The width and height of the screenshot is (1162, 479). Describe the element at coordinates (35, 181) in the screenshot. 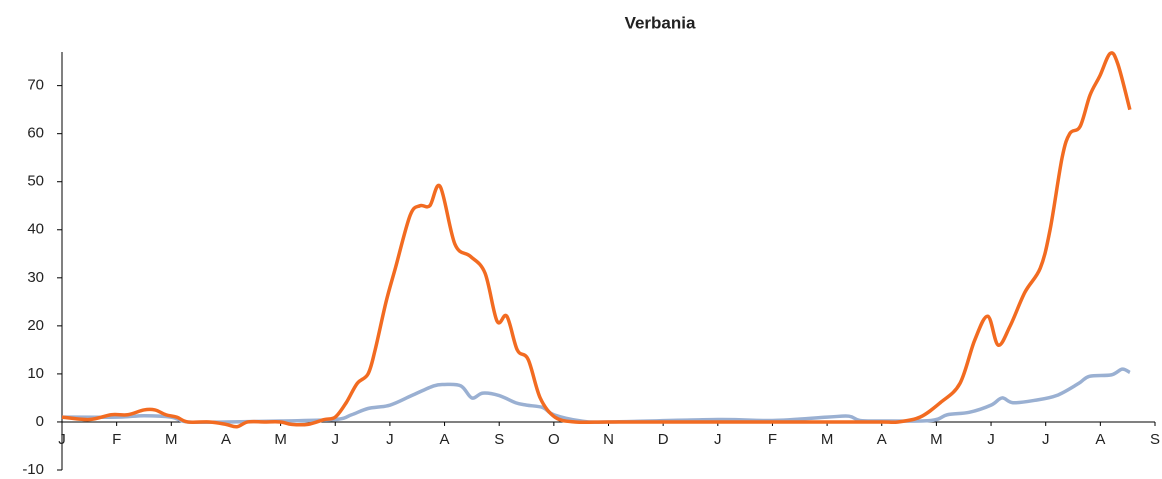

I see `y-tick-label: 50` at that location.